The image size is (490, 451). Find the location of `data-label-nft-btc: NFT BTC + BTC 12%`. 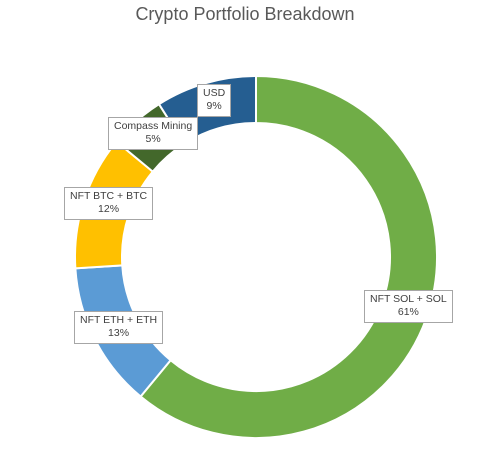

data-label-nft-btc: NFT BTC + BTC 12% is located at coordinates (109, 203).